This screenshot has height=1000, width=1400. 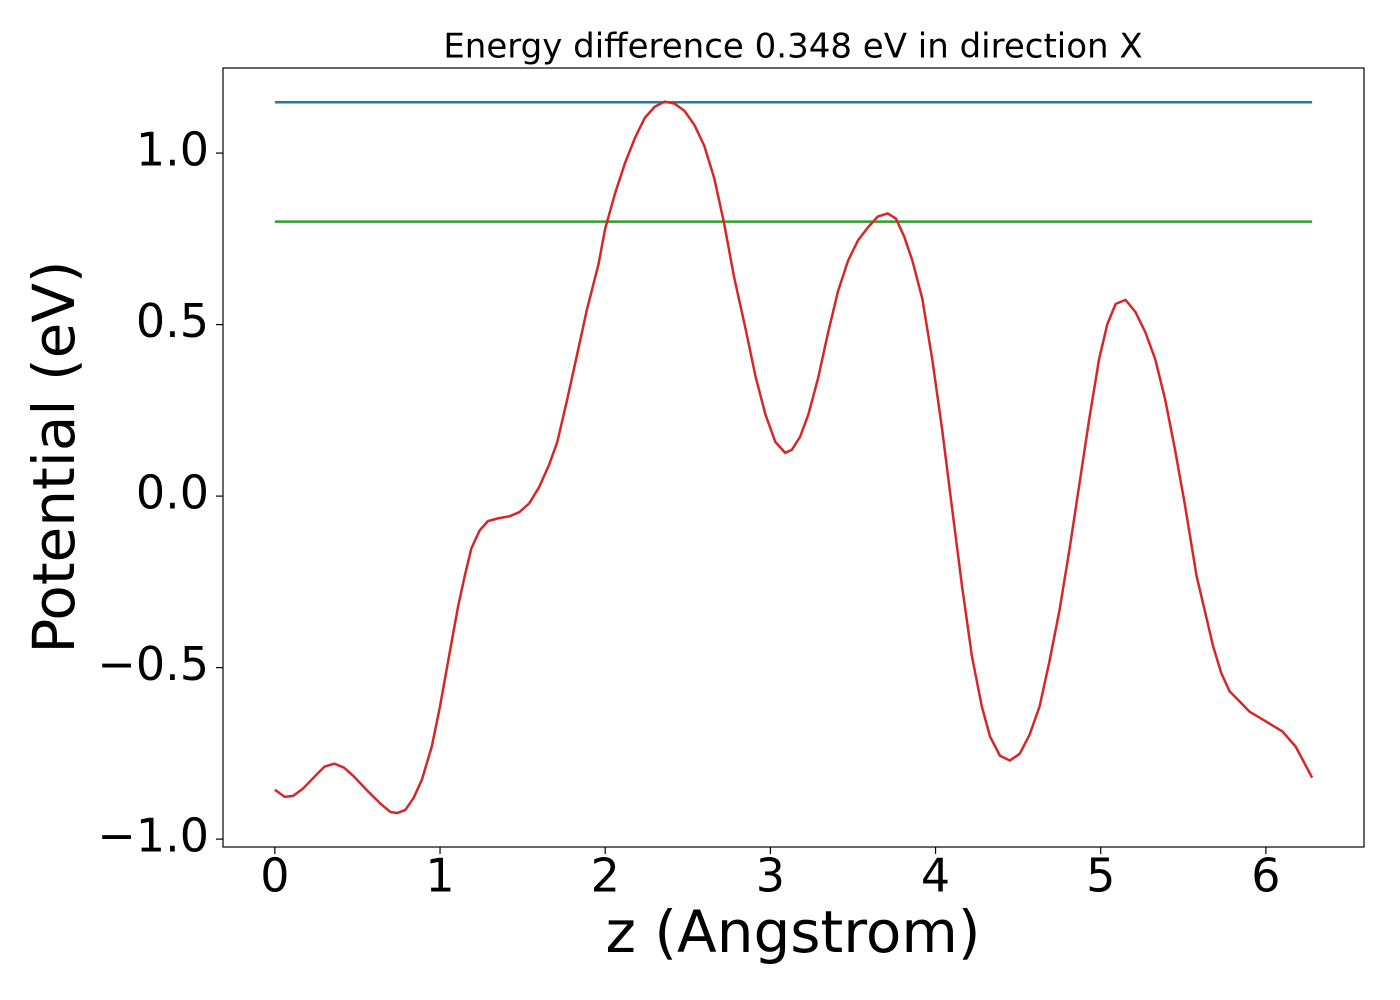 What do you see at coordinates (935, 876) in the screenshot?
I see `x-tick-label: 4` at bounding box center [935, 876].